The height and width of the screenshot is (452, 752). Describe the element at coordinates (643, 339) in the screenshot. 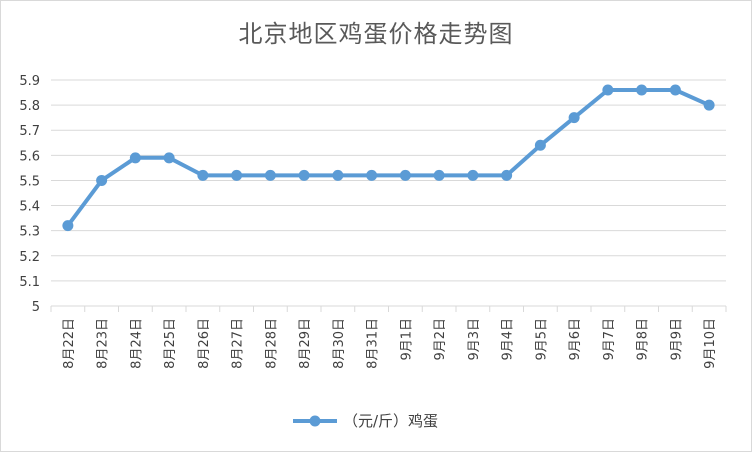

I see `x-tick-label: 9月8日` at that location.